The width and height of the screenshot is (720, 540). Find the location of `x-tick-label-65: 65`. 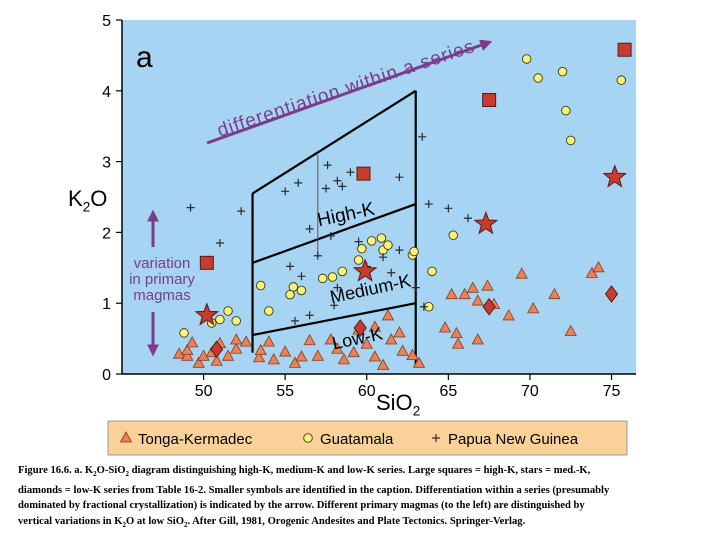

x-tick-label-65: 65 is located at coordinates (448, 391).